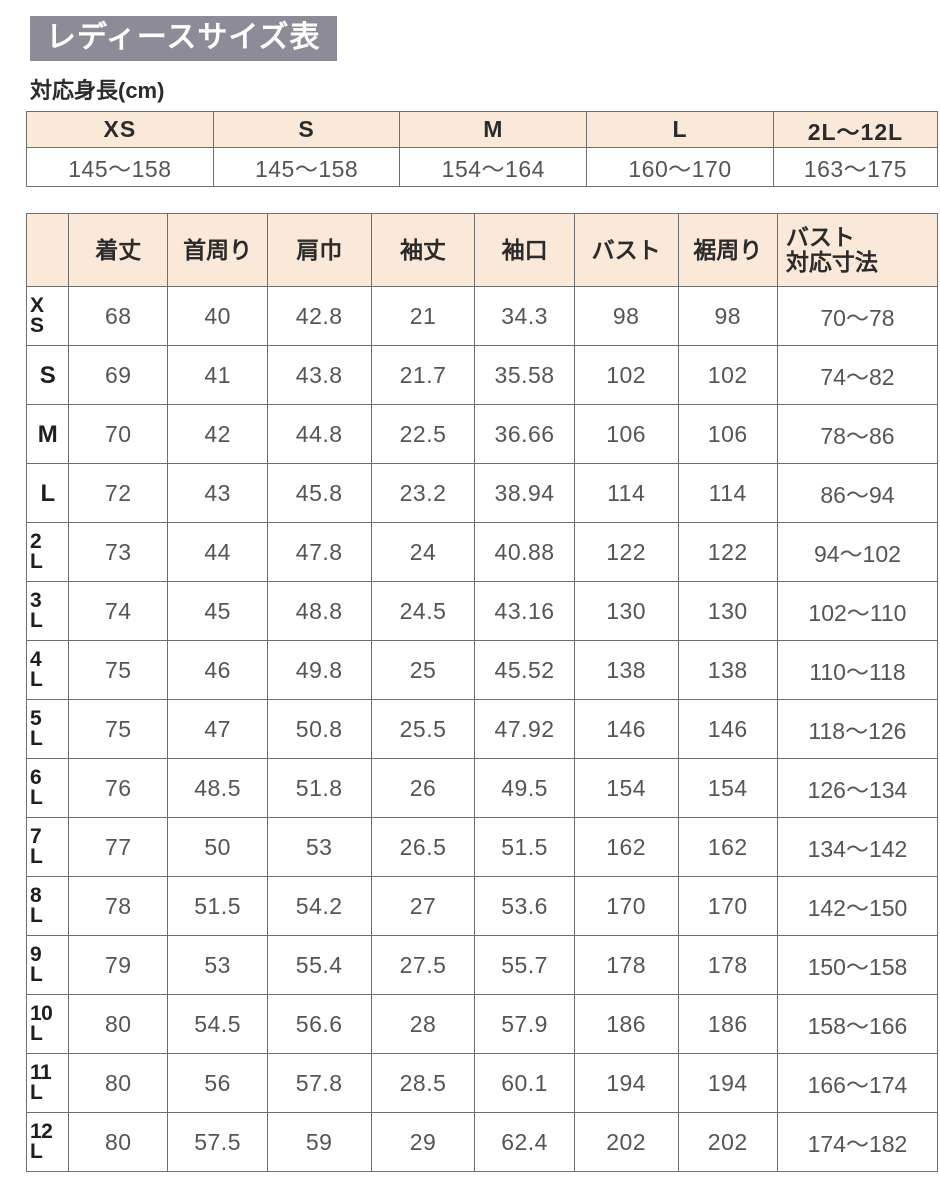 The height and width of the screenshot is (1200, 940). I want to click on measurement-cell: 134～142, so click(857, 847).